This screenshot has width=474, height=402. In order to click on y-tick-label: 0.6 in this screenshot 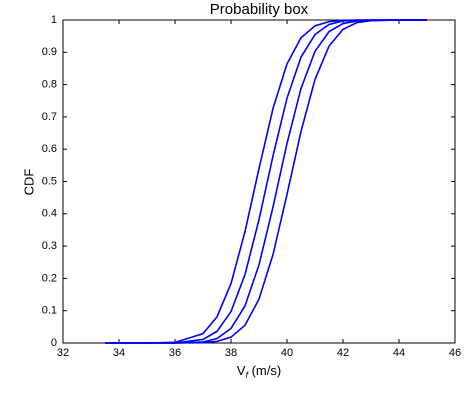, I will do `click(49, 149)`.